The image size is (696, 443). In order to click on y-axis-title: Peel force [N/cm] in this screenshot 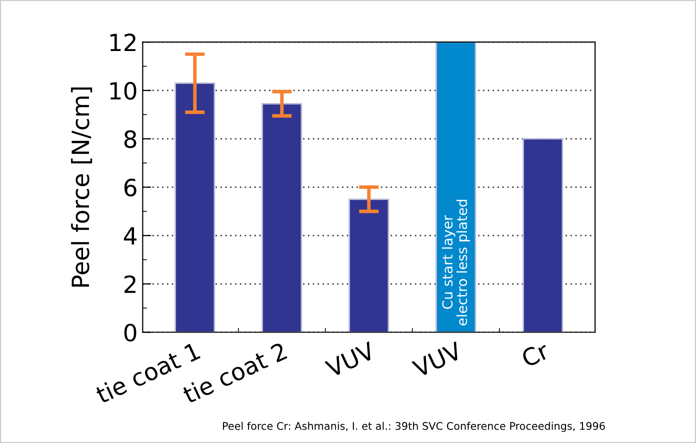, I will do `click(81, 187)`.